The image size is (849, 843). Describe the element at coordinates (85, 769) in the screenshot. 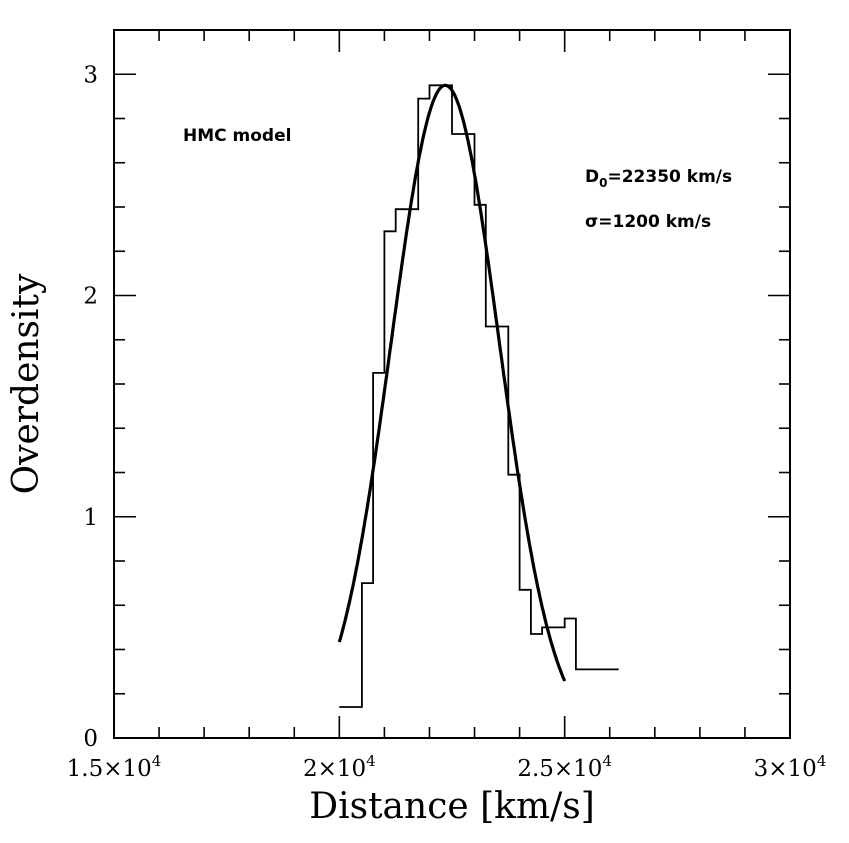

I see `x-tick-mantissa: 1.5` at that location.